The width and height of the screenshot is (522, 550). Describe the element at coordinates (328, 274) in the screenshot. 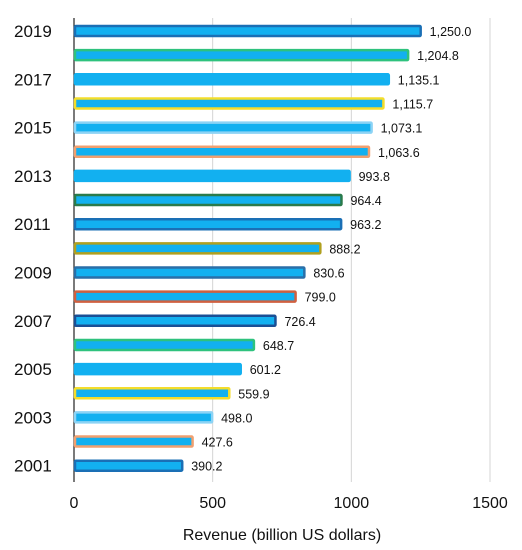

I see `value-label: 830.6` at that location.